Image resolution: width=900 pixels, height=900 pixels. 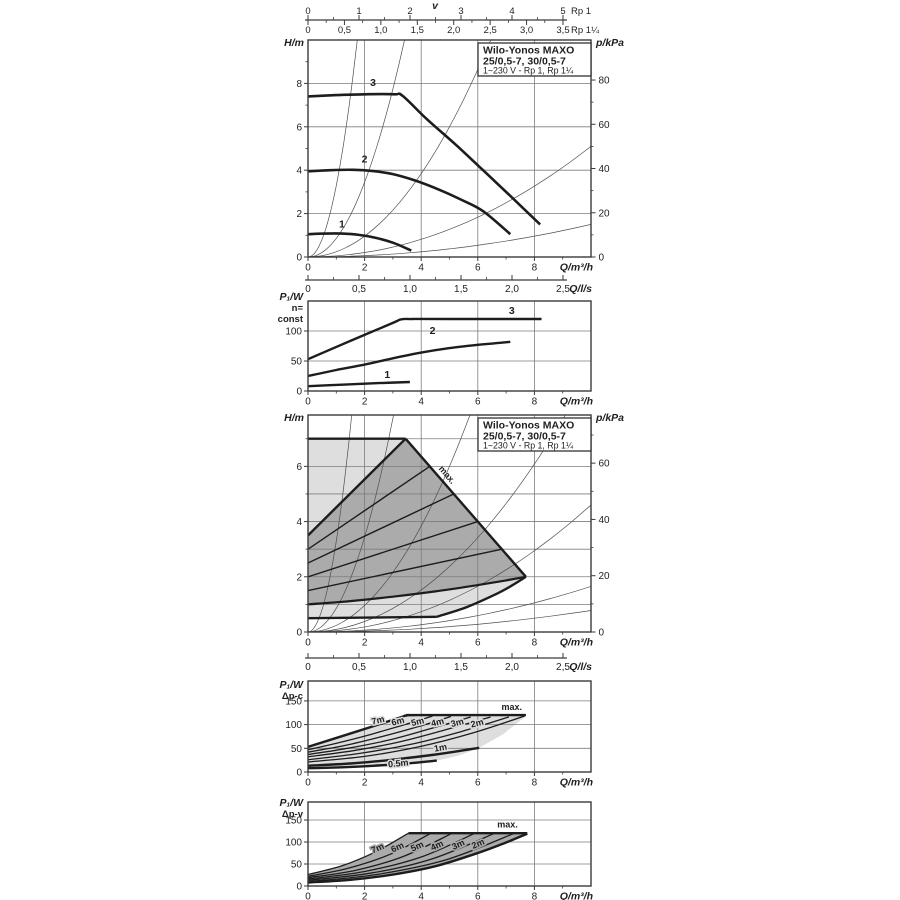 What do you see at coordinates (448, 663) in the screenshot?
I see `flow-ls-ruler-lower: 0 0,5 1,0 1,5 2,0 2,5 Q/l/s` at bounding box center [448, 663].